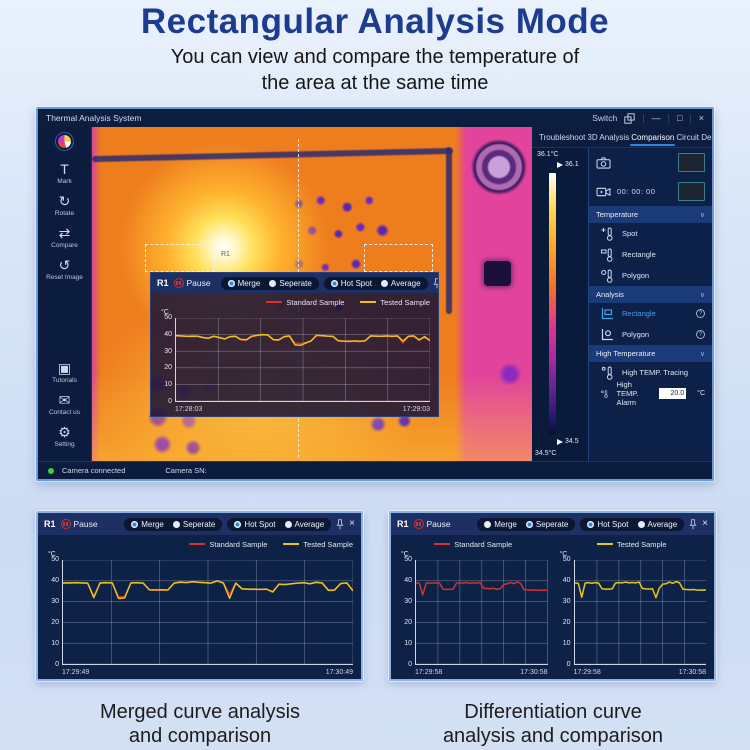 The width and height of the screenshot is (750, 750). Describe the element at coordinates (603, 192) in the screenshot. I see `video-record-icon` at that location.